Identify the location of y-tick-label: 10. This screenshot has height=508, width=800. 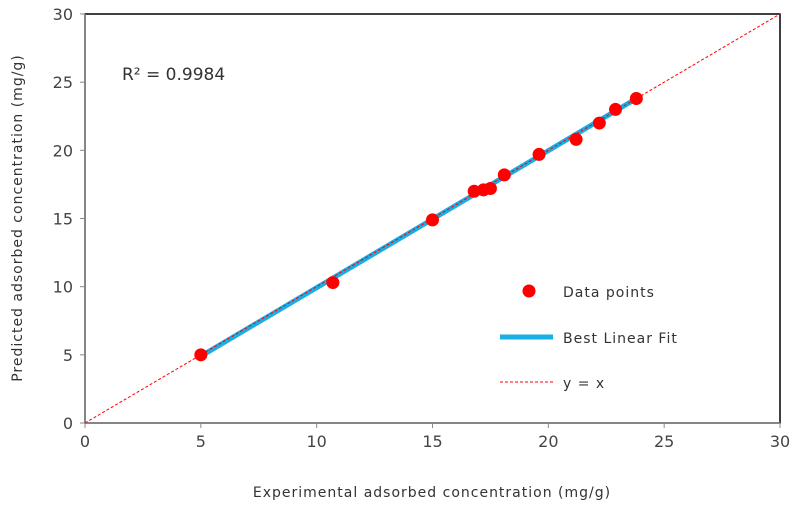
(63, 287).